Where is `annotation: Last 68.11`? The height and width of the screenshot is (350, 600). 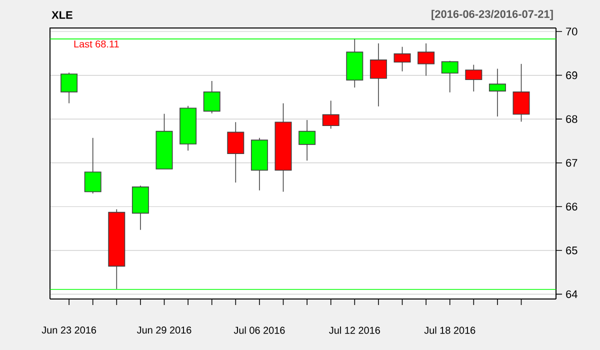 annotation: Last 68.11 is located at coordinates (96, 44).